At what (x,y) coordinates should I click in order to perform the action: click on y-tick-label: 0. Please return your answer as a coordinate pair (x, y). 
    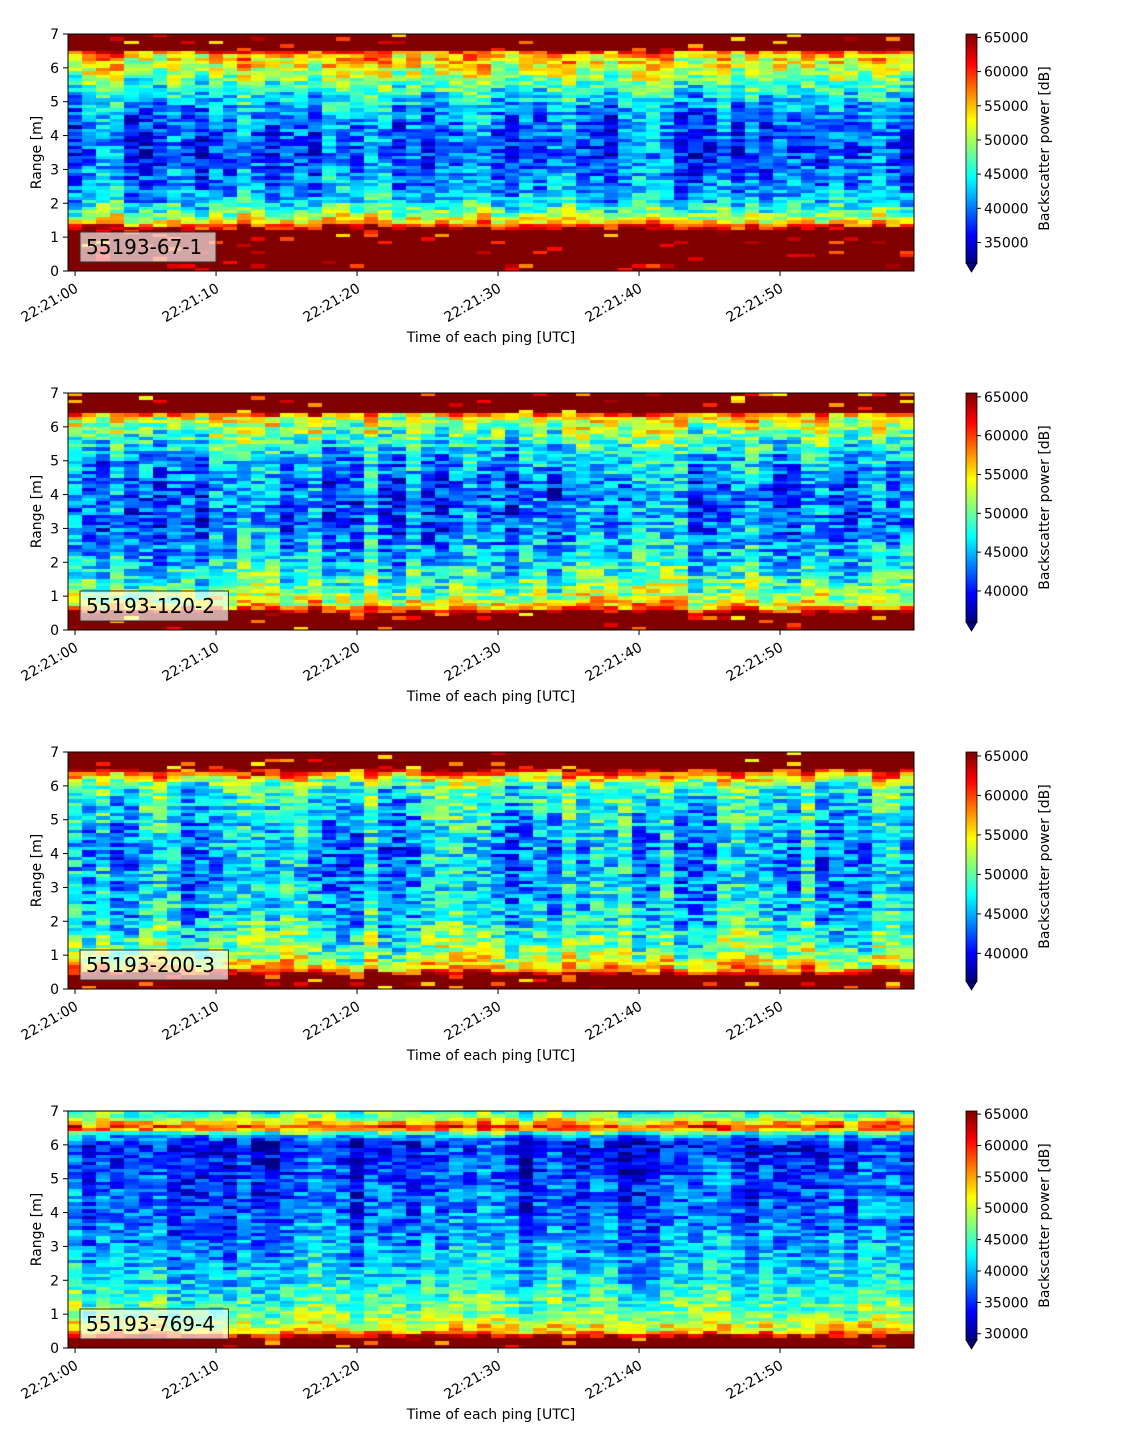
    Looking at the image, I should click on (54, 272).